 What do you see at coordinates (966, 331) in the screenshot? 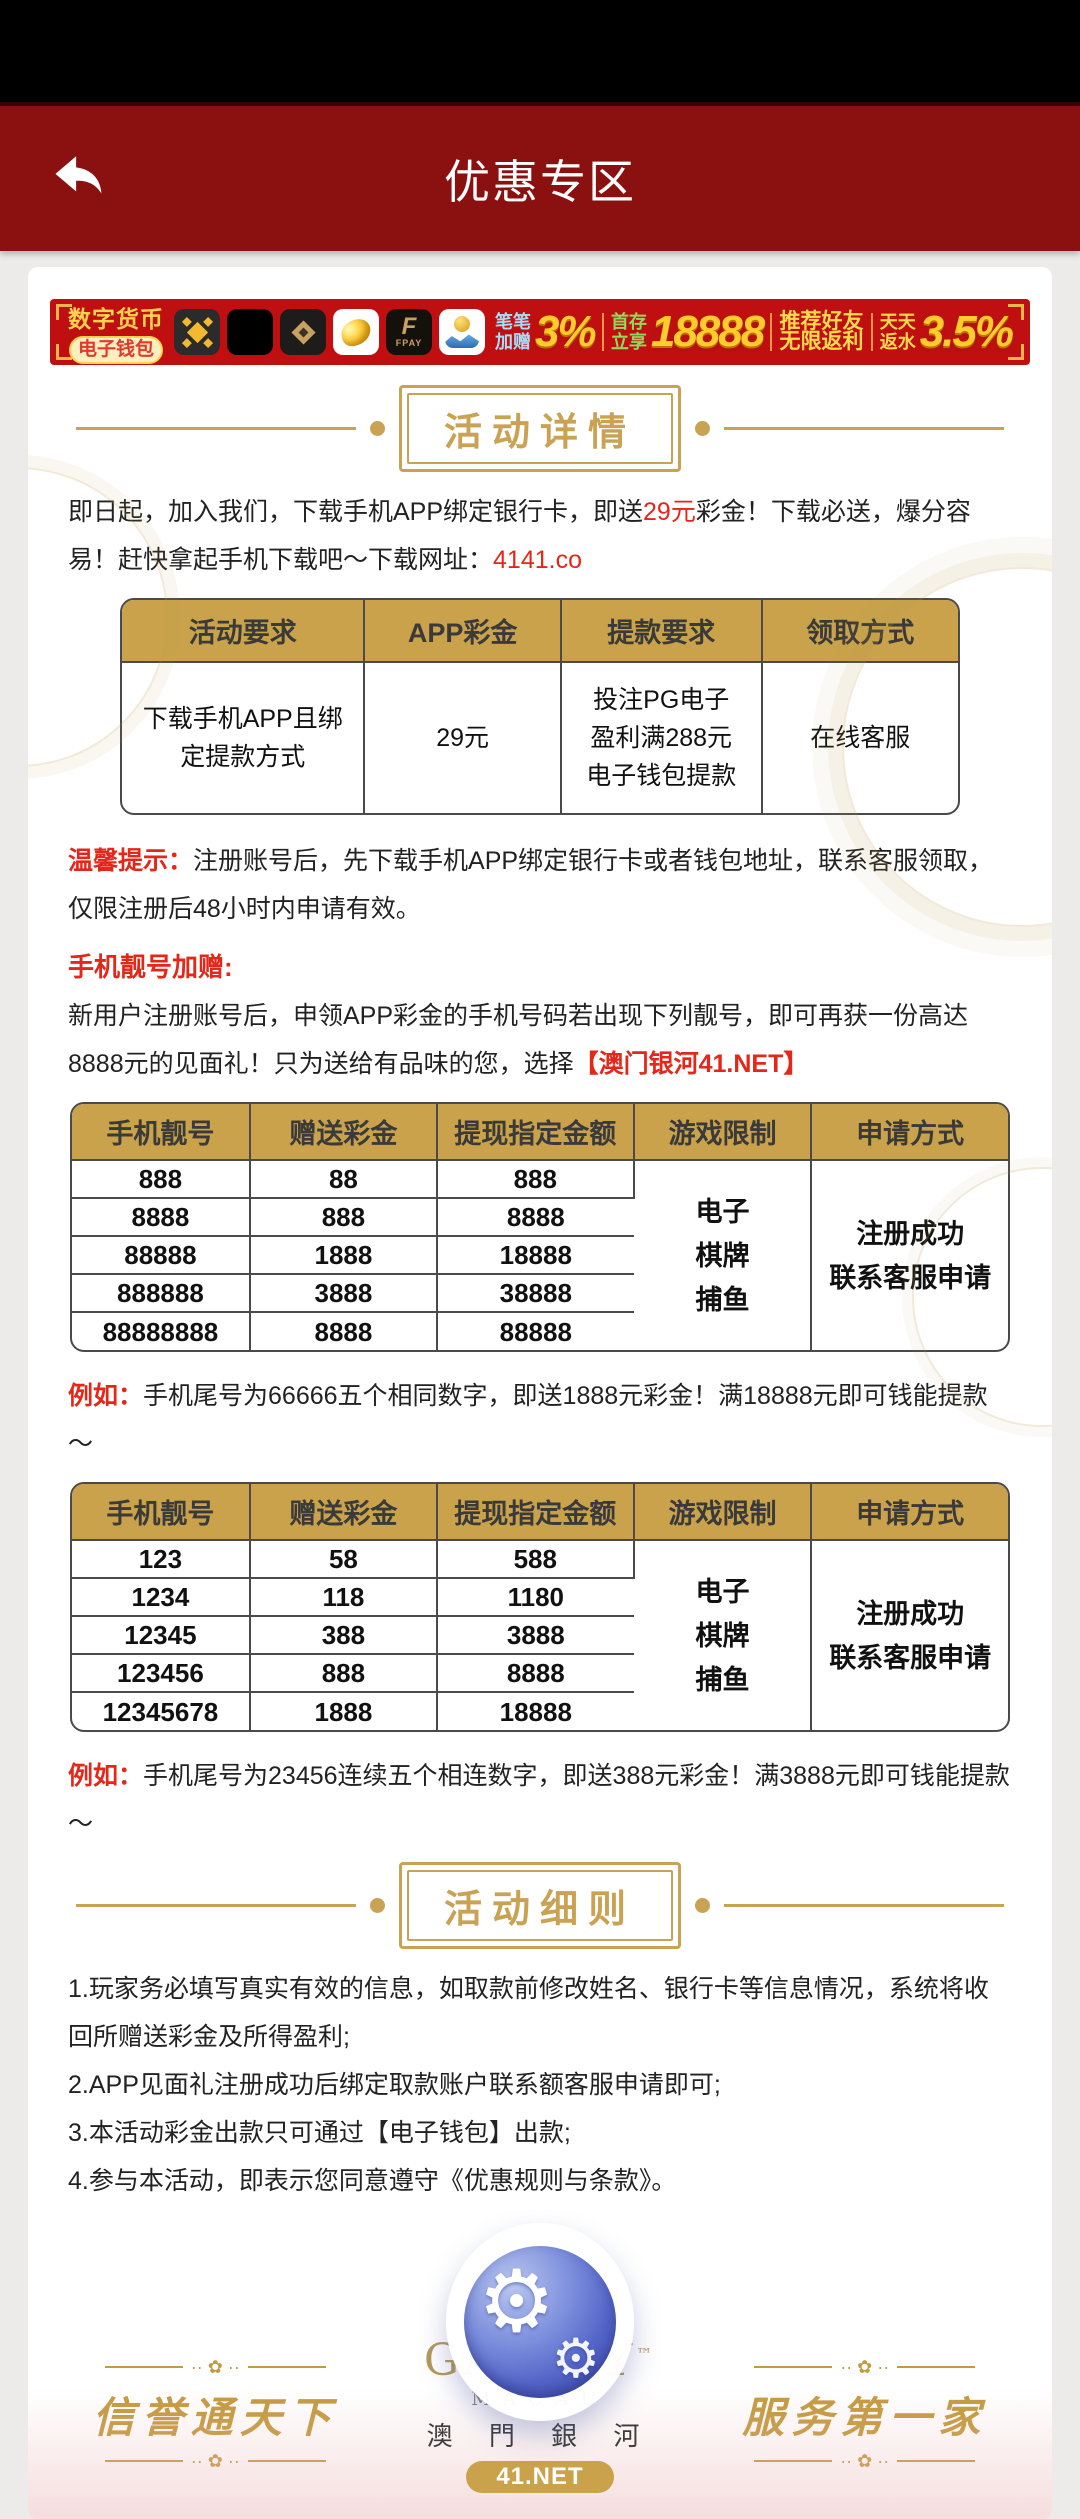
I see `offer-value: 3.5%` at bounding box center [966, 331].